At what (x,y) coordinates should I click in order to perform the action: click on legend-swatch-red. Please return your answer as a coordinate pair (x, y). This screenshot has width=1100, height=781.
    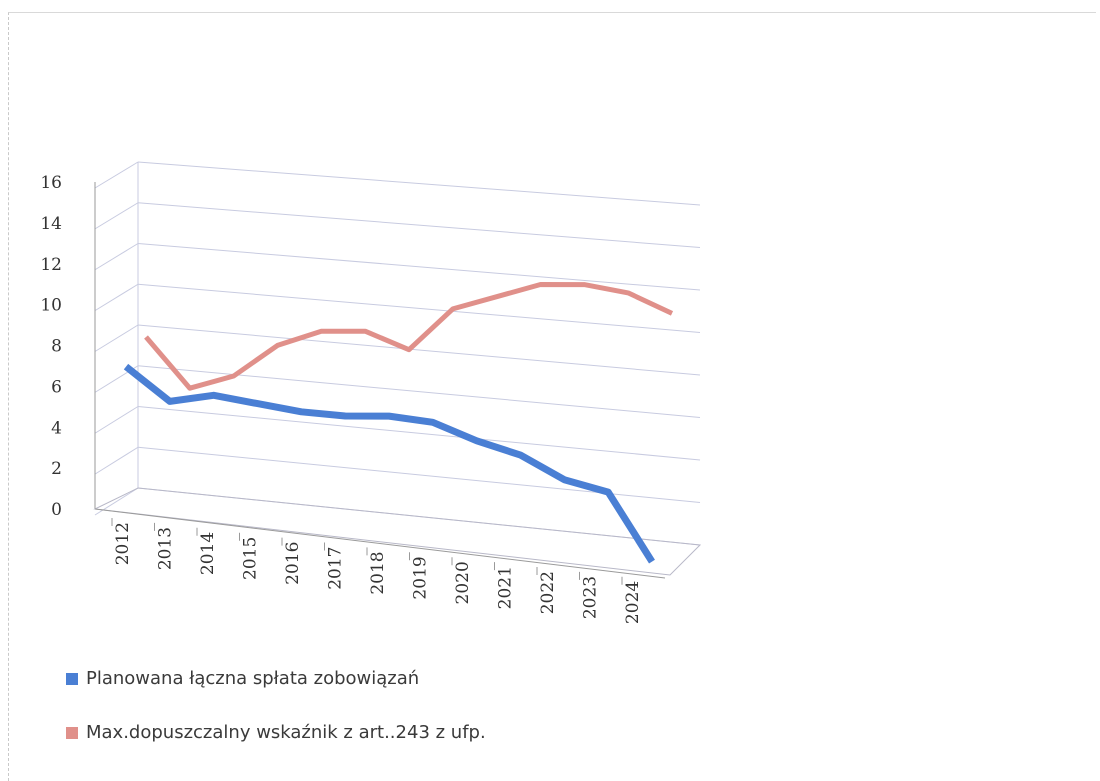
    Looking at the image, I should click on (72, 732).